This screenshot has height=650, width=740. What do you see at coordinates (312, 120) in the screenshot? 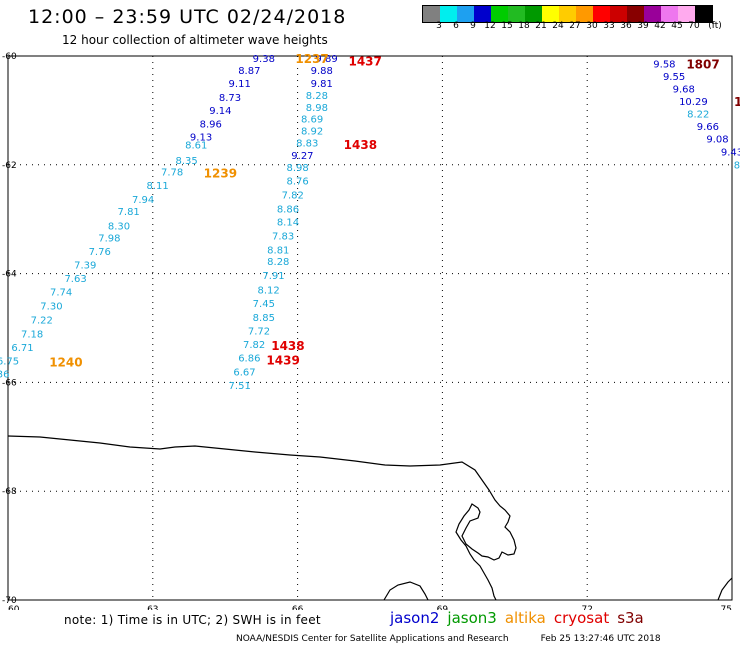
I see `swh-value: 8.69` at bounding box center [312, 120].